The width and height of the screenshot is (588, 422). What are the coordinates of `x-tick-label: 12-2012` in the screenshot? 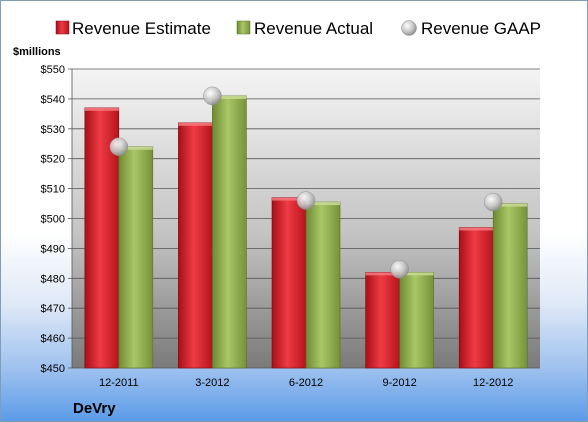 It's located at (493, 383).